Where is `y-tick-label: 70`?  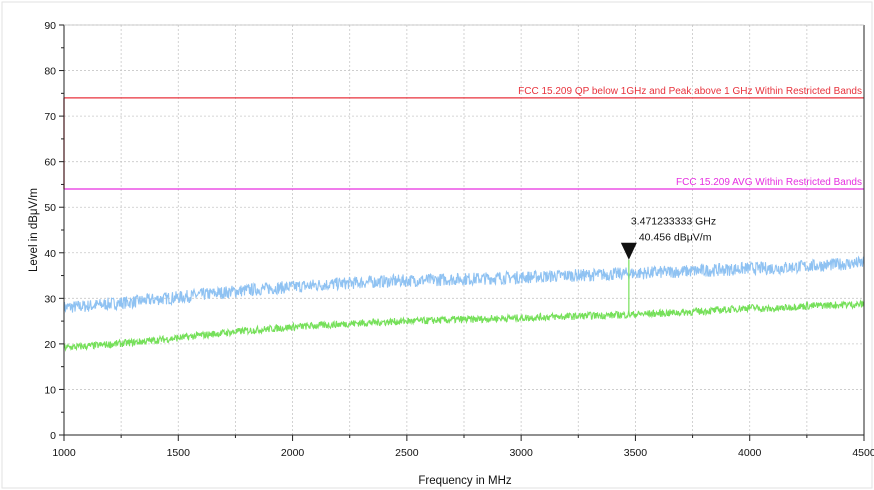 y-tick-label: 70 is located at coordinates (50, 117).